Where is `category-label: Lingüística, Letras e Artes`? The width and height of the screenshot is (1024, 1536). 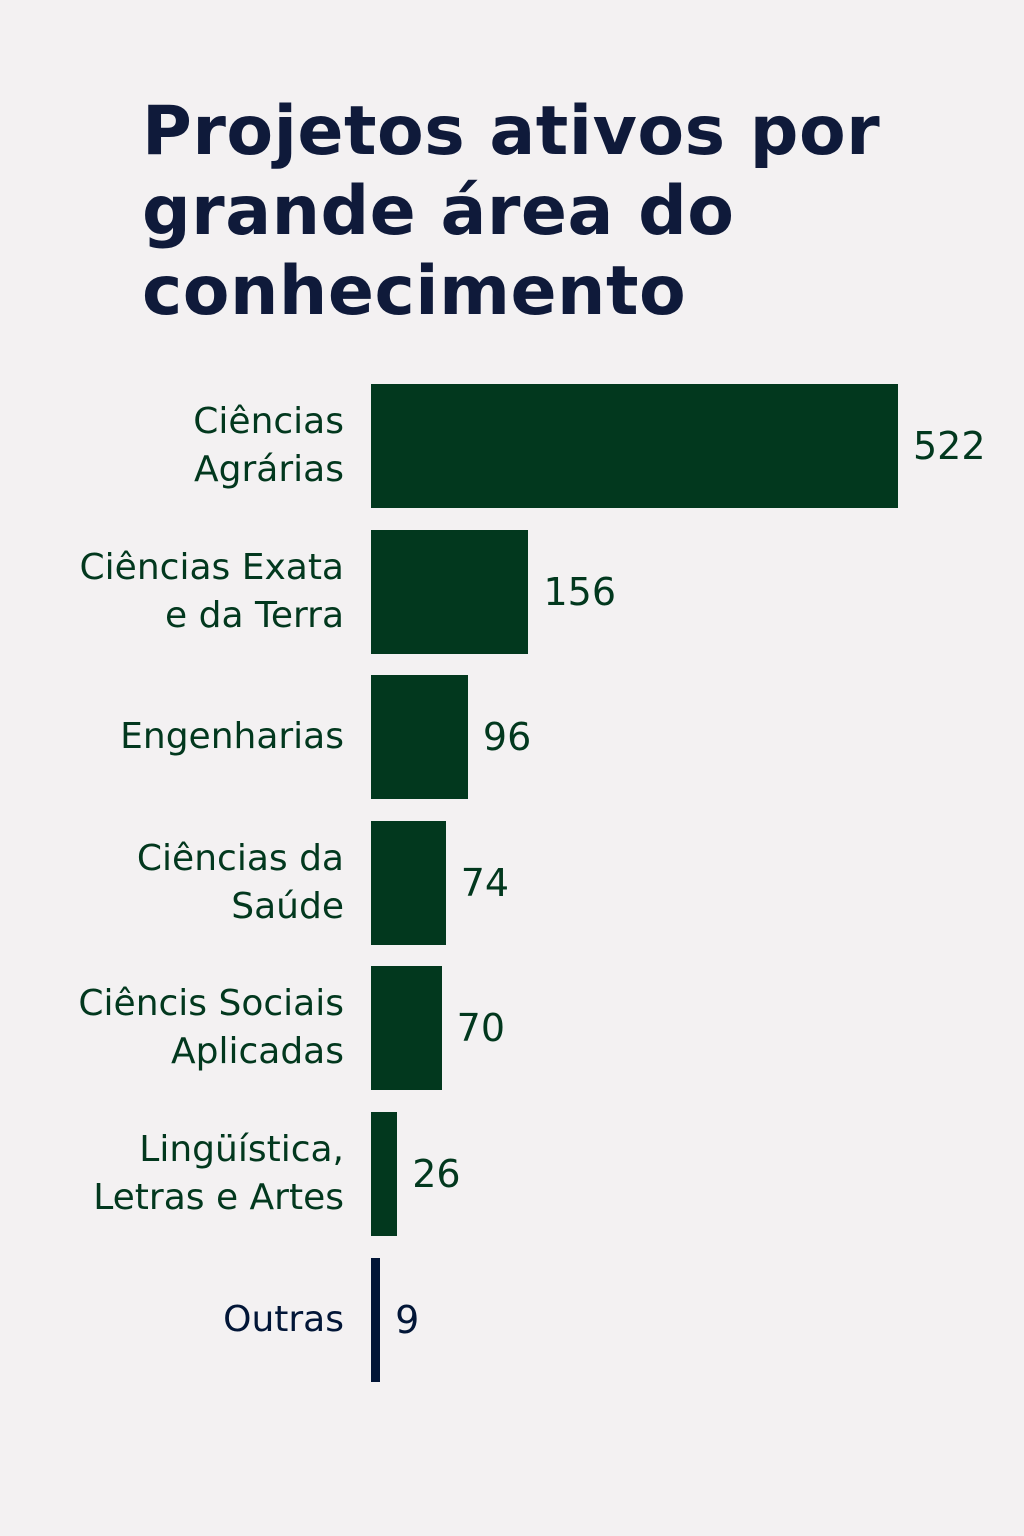
category-label: Lingüística, Letras e Artes is located at coordinates (218, 1173).